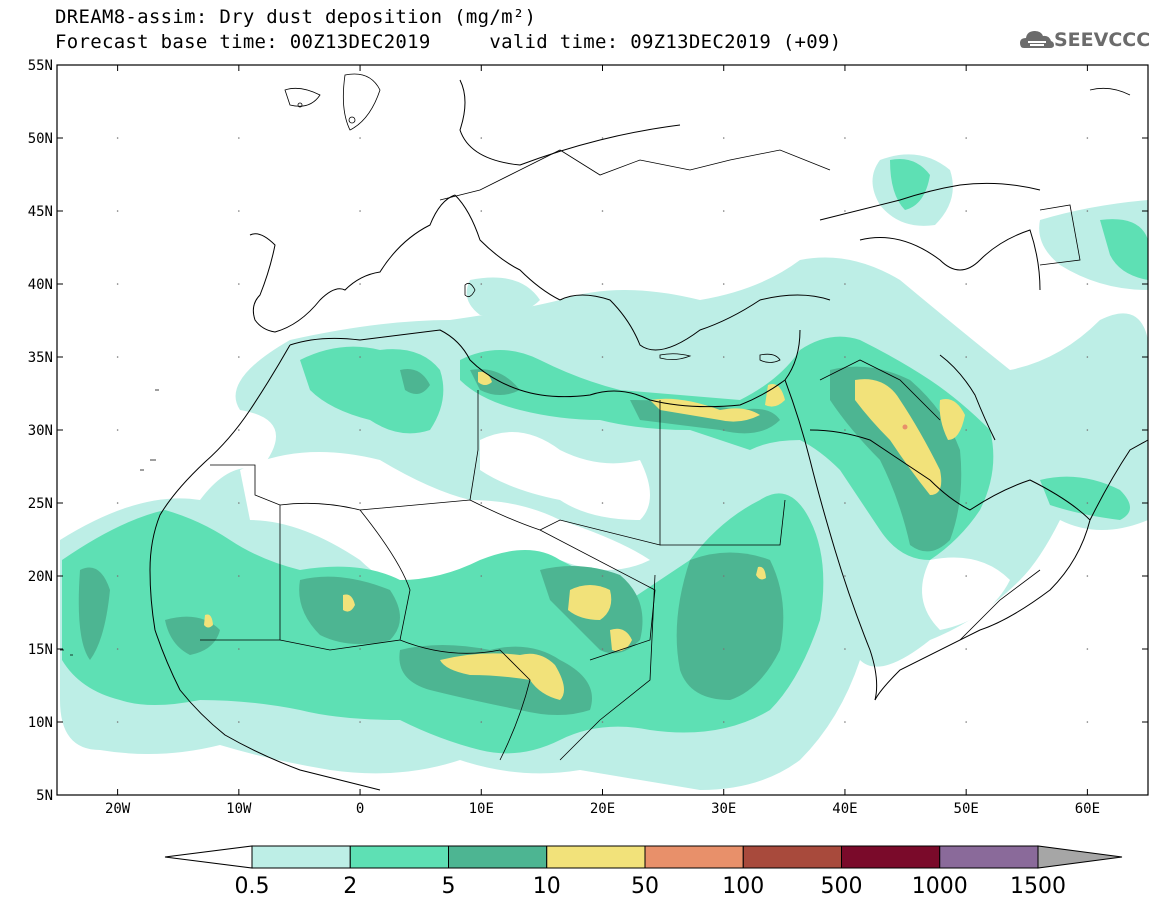  What do you see at coordinates (1038, 886) in the screenshot?
I see `colorbar-label: 1500` at bounding box center [1038, 886].